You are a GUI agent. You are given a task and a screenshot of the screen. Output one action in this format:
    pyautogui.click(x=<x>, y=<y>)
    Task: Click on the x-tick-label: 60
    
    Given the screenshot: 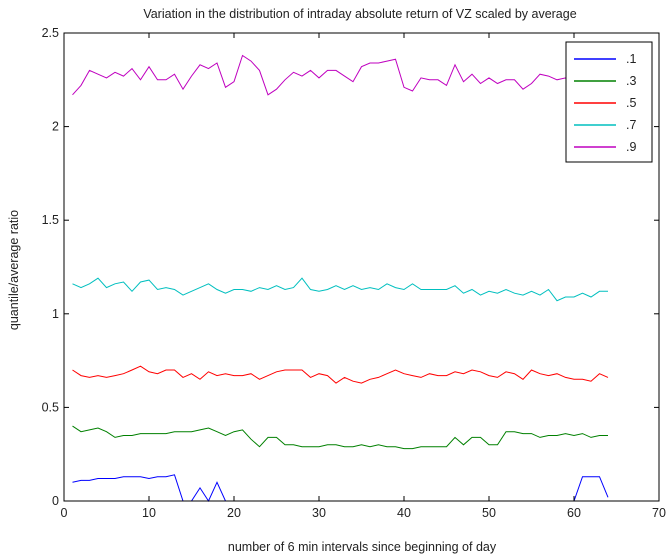 What is the action you would take?
    pyautogui.click(x=574, y=513)
    